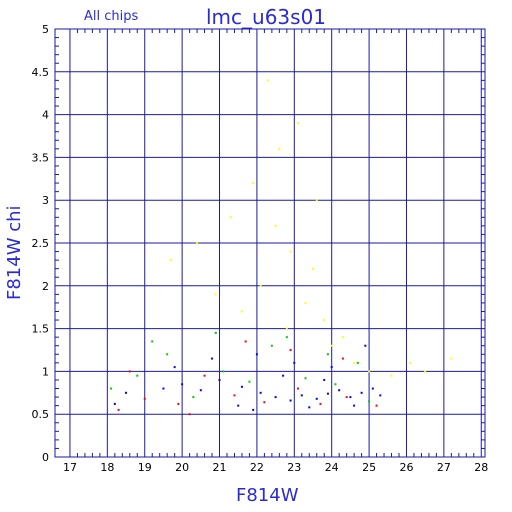  I want to click on x-tick-label: 27, so click(444, 467).